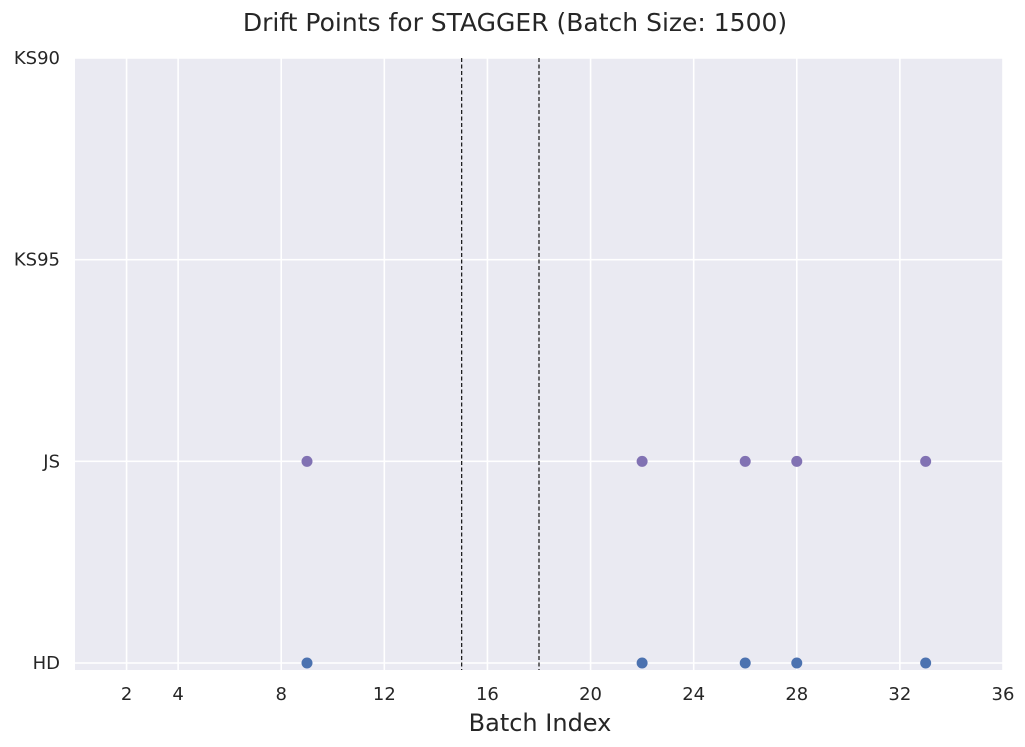 Image resolution: width=1025 pixels, height=747 pixels. Describe the element at coordinates (568, 694) in the screenshot. I see `x-tick-labels: 2 4 8 12 16 20 24 28 32 36` at that location.